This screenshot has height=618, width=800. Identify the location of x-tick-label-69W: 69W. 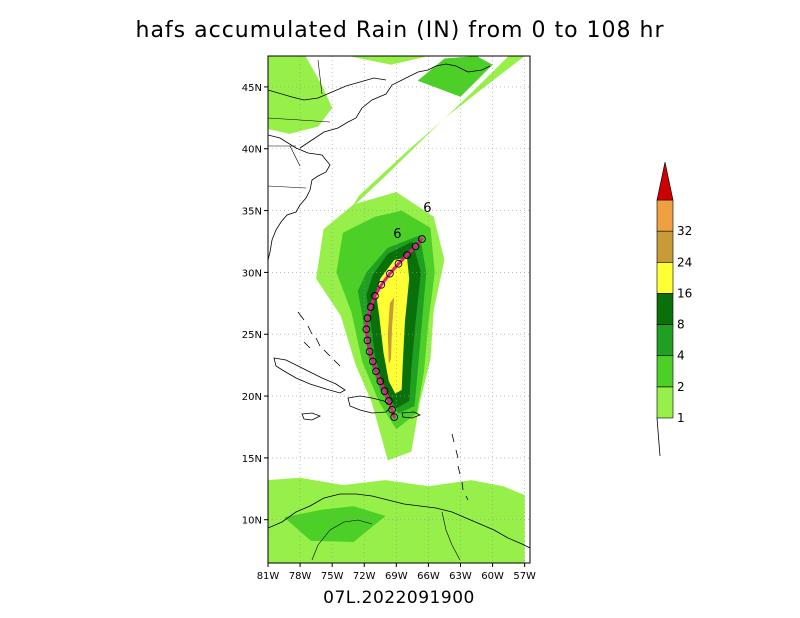
(396, 576).